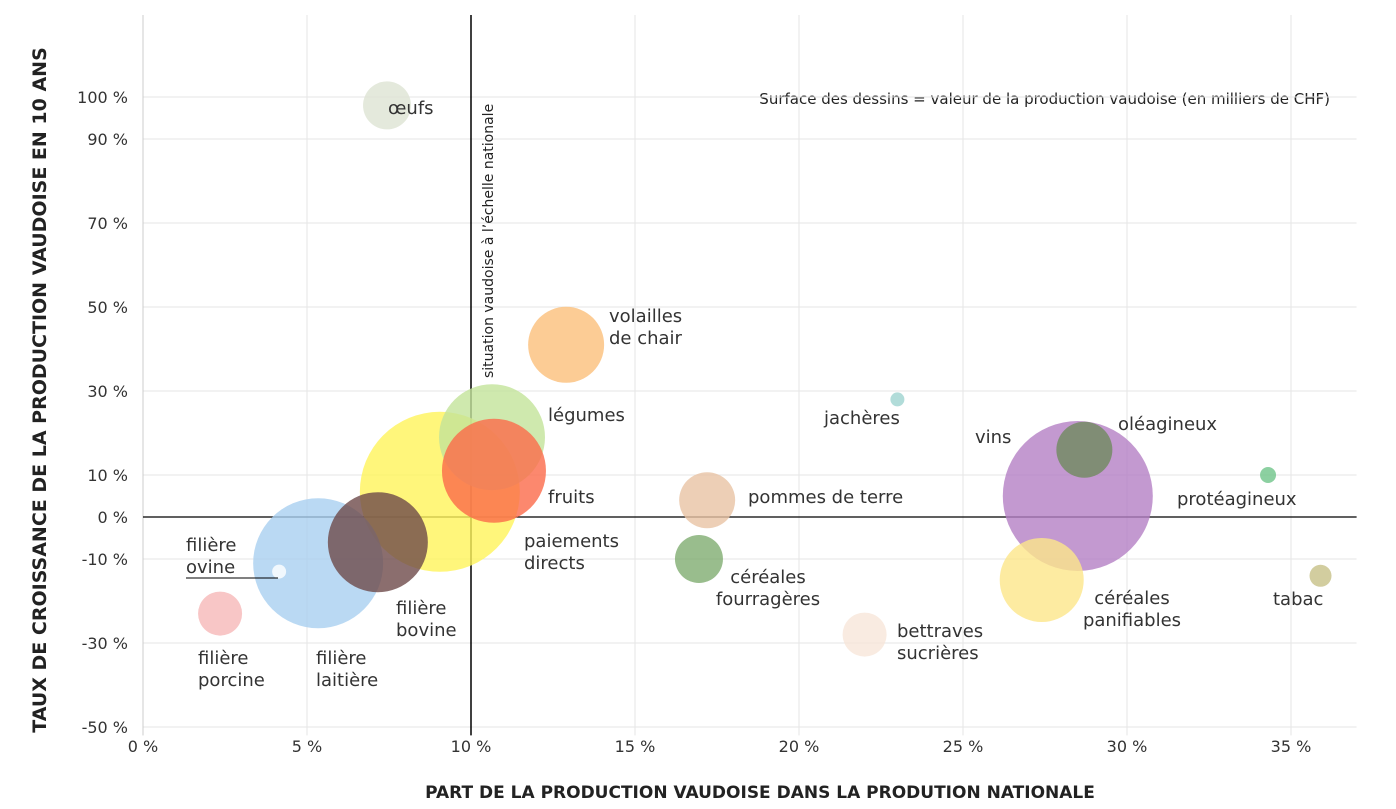 This screenshot has width=1396, height=809. I want to click on x-tick-label: 15 %, so click(635, 746).